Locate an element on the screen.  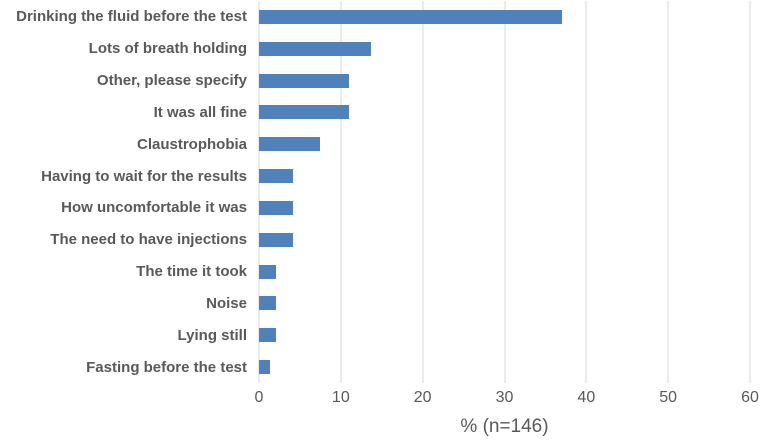
category-label: Lots of breath holding is located at coordinates (167, 49).